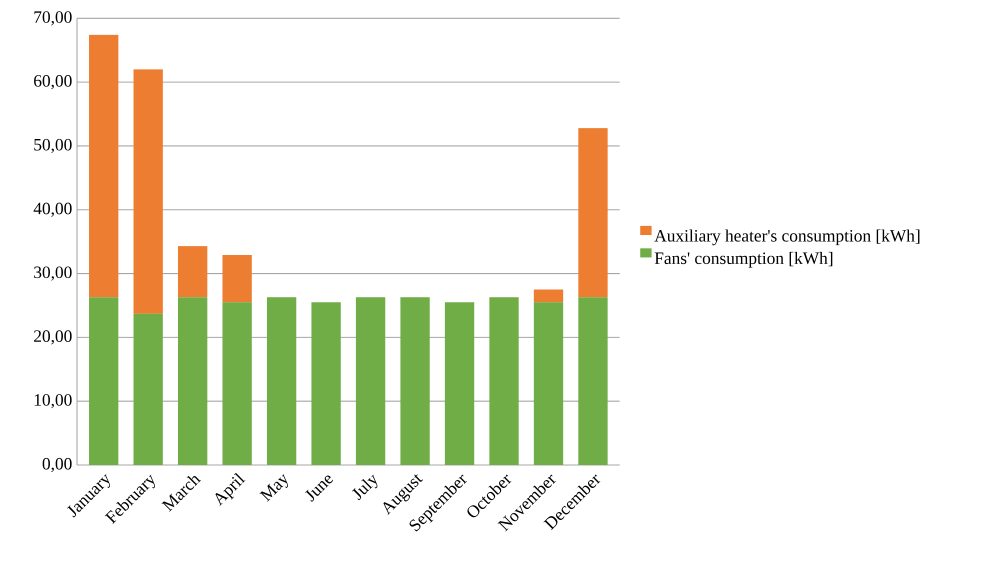  Describe the element at coordinates (53, 273) in the screenshot. I see `y-tick-label: 30,00` at that location.